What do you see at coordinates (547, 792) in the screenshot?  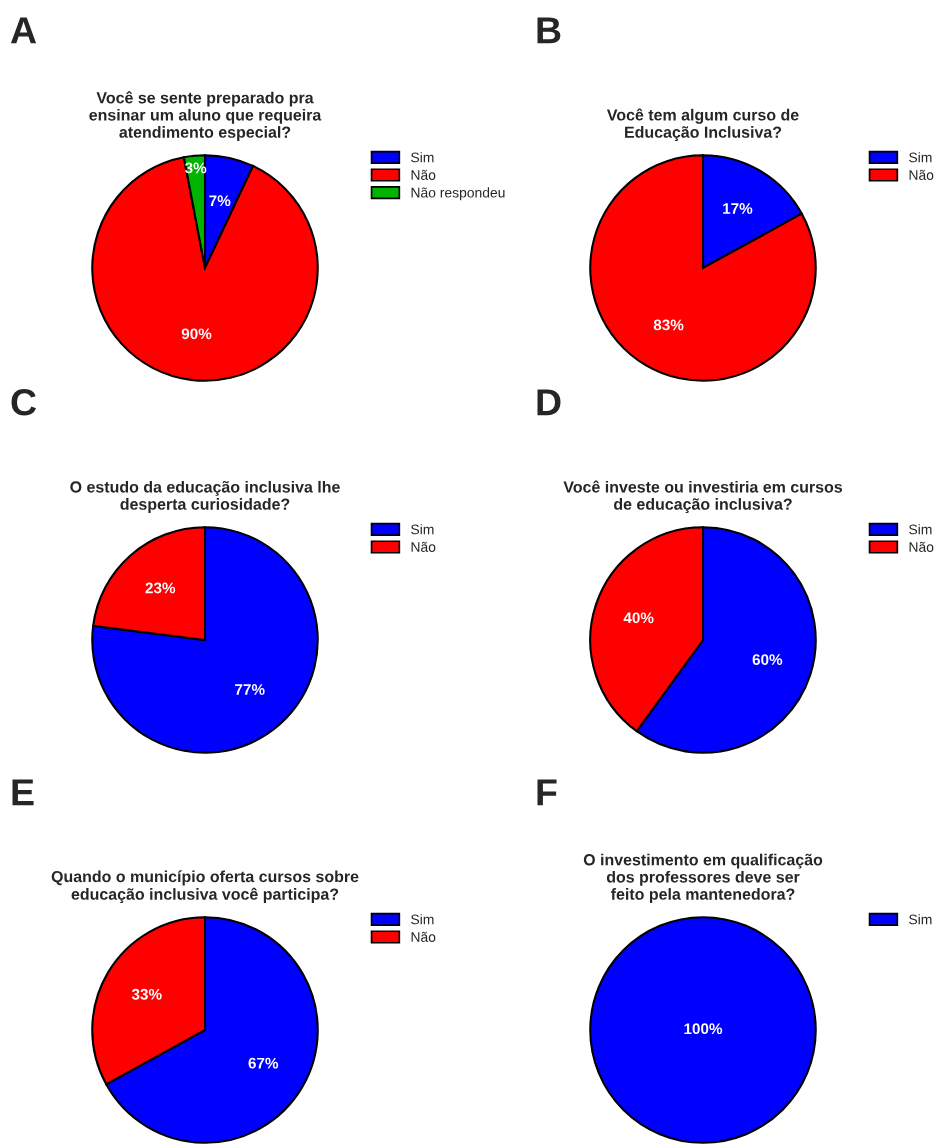 I see `text: F` at bounding box center [547, 792].